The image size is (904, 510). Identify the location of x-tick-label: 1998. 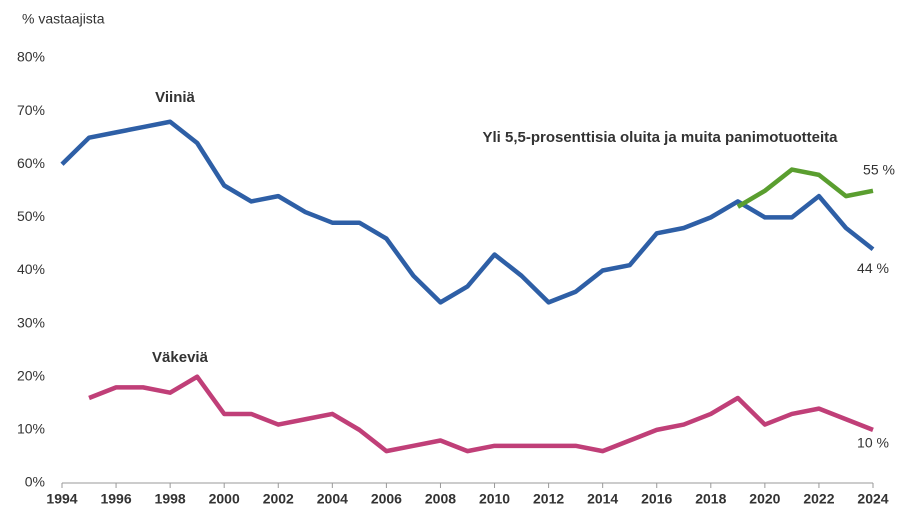
(170, 499).